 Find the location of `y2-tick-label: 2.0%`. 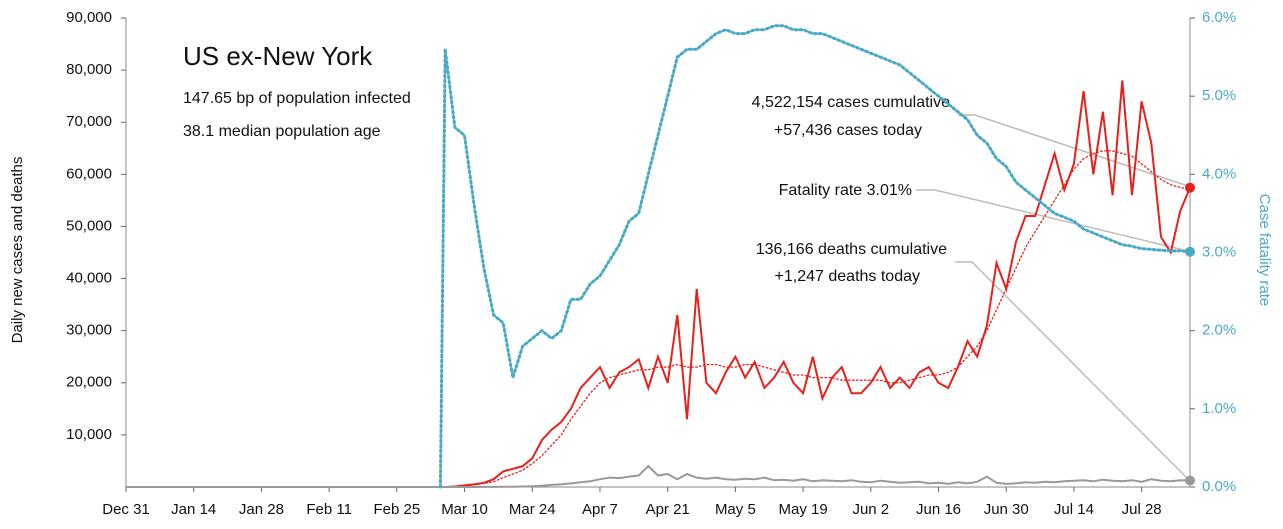

y2-tick-label: 2.0% is located at coordinates (1219, 330).